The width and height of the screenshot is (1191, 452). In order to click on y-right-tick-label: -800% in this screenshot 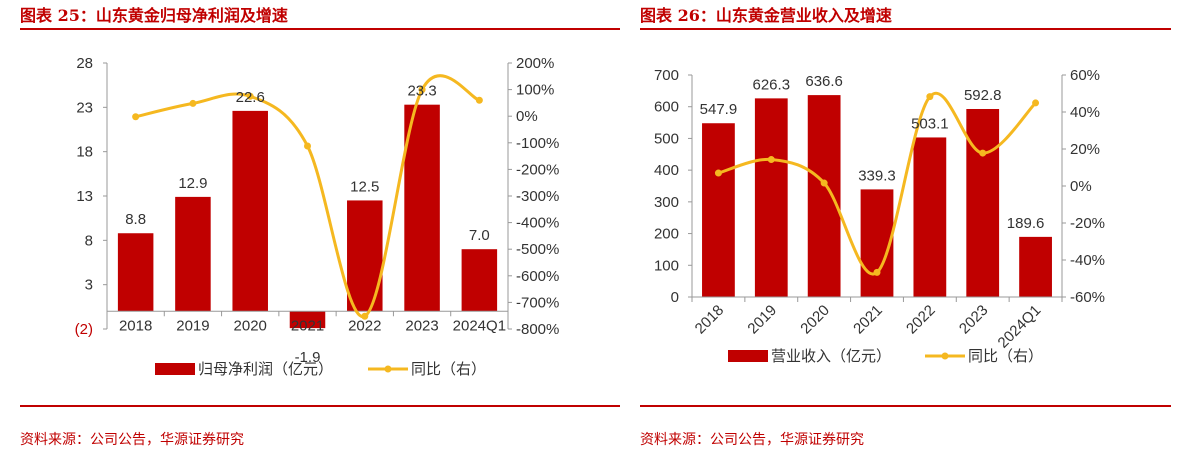, I will do `click(537, 329)`.